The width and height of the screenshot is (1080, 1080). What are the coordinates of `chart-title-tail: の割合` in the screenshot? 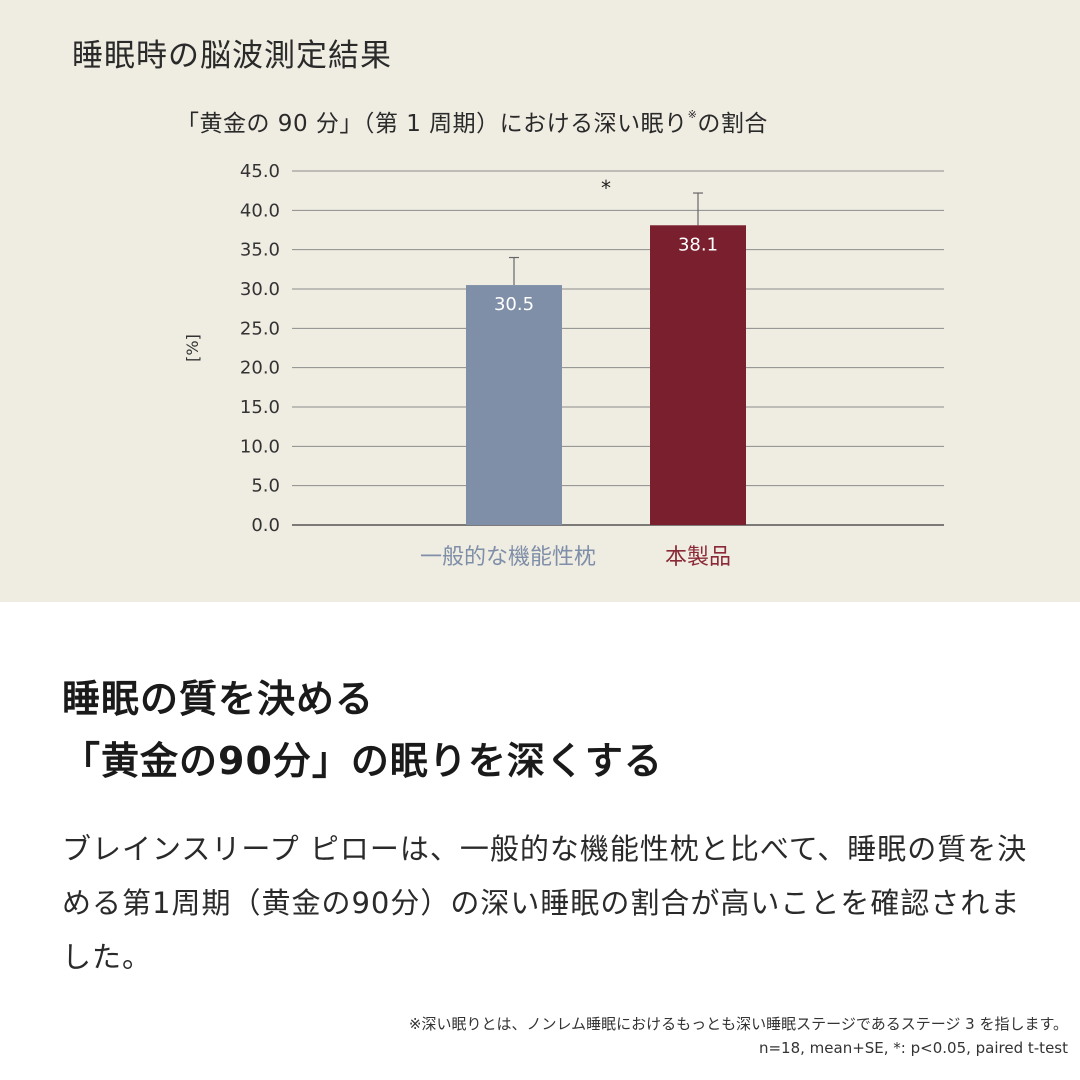 It's located at (732, 124).